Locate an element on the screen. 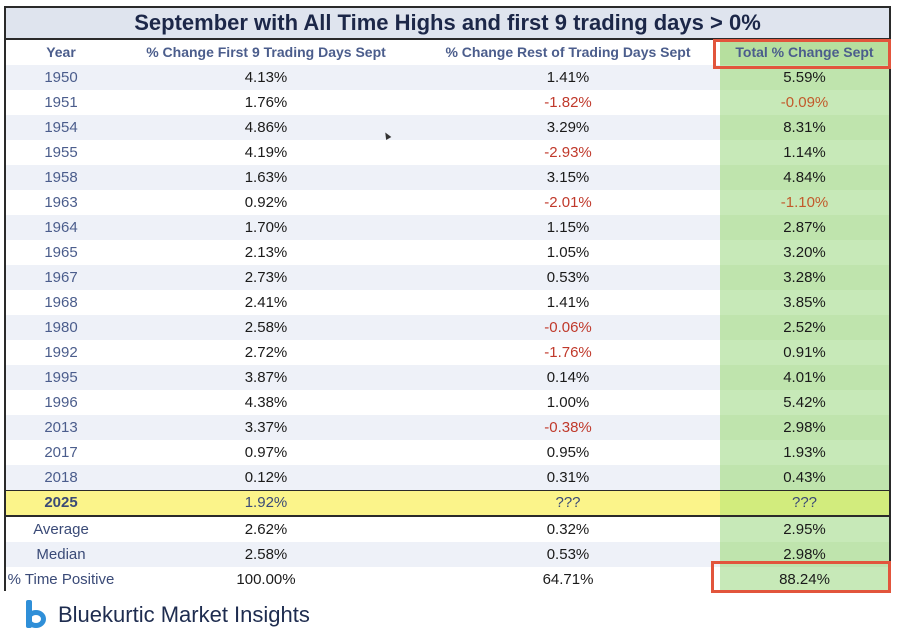 Image resolution: width=900 pixels, height=635 pixels. first-9-days-cell: 1.92% is located at coordinates (266, 502).